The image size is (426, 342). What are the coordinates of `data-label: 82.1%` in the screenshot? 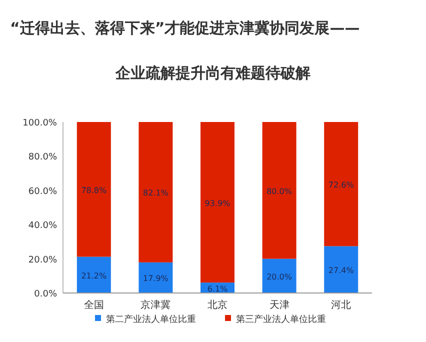 It's located at (155, 193).